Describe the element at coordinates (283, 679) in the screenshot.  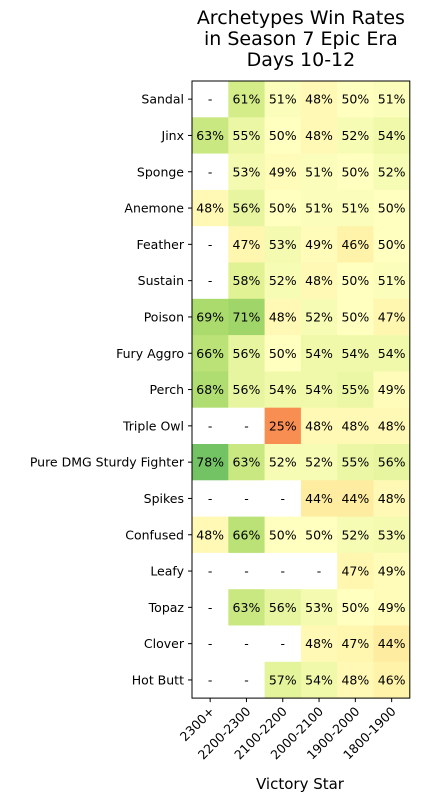
I see `cell-value-label: 57%` at that location.